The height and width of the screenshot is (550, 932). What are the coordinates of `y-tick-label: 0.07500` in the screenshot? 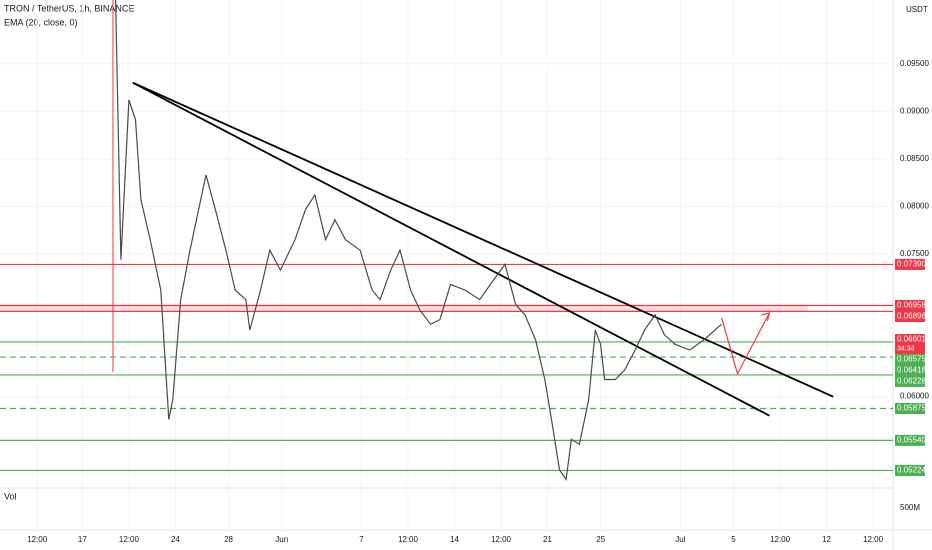 It's located at (914, 253).